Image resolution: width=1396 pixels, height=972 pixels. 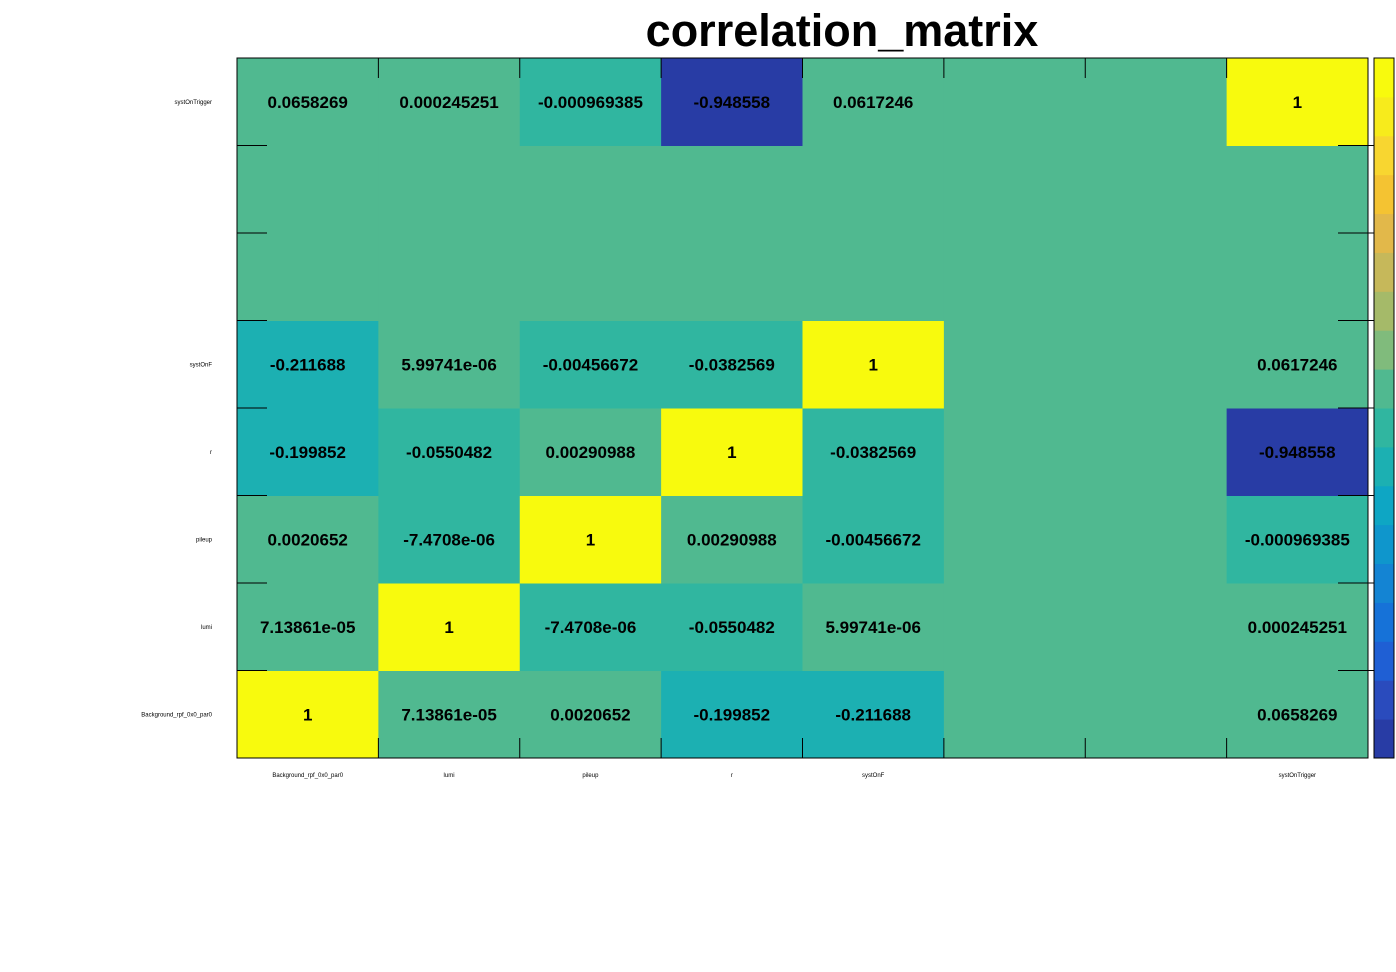 I want to click on cell-value-label: 0.0658269, so click(x=308, y=102).